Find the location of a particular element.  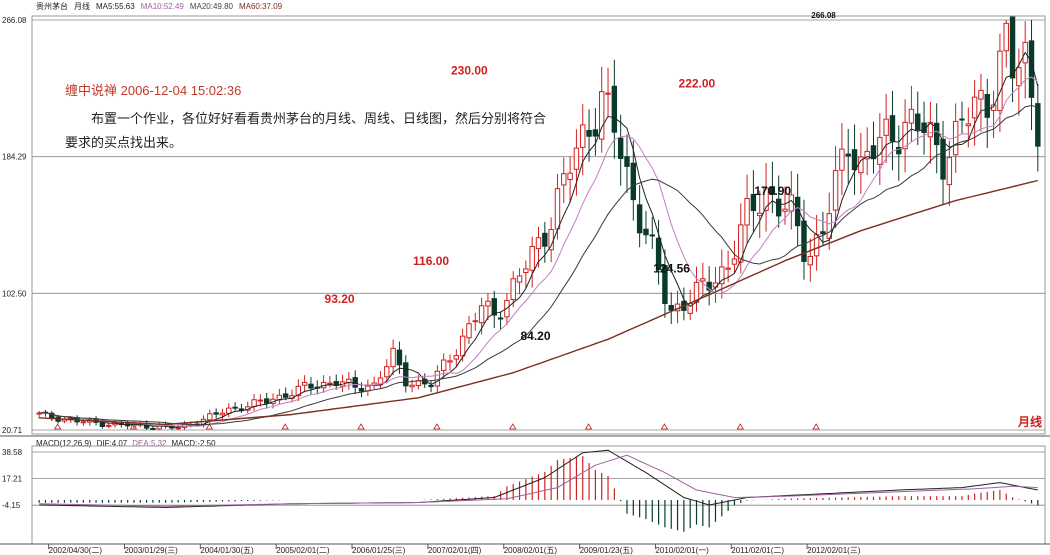

date-tick-label: 2010/02/01(一) is located at coordinates (682, 550).